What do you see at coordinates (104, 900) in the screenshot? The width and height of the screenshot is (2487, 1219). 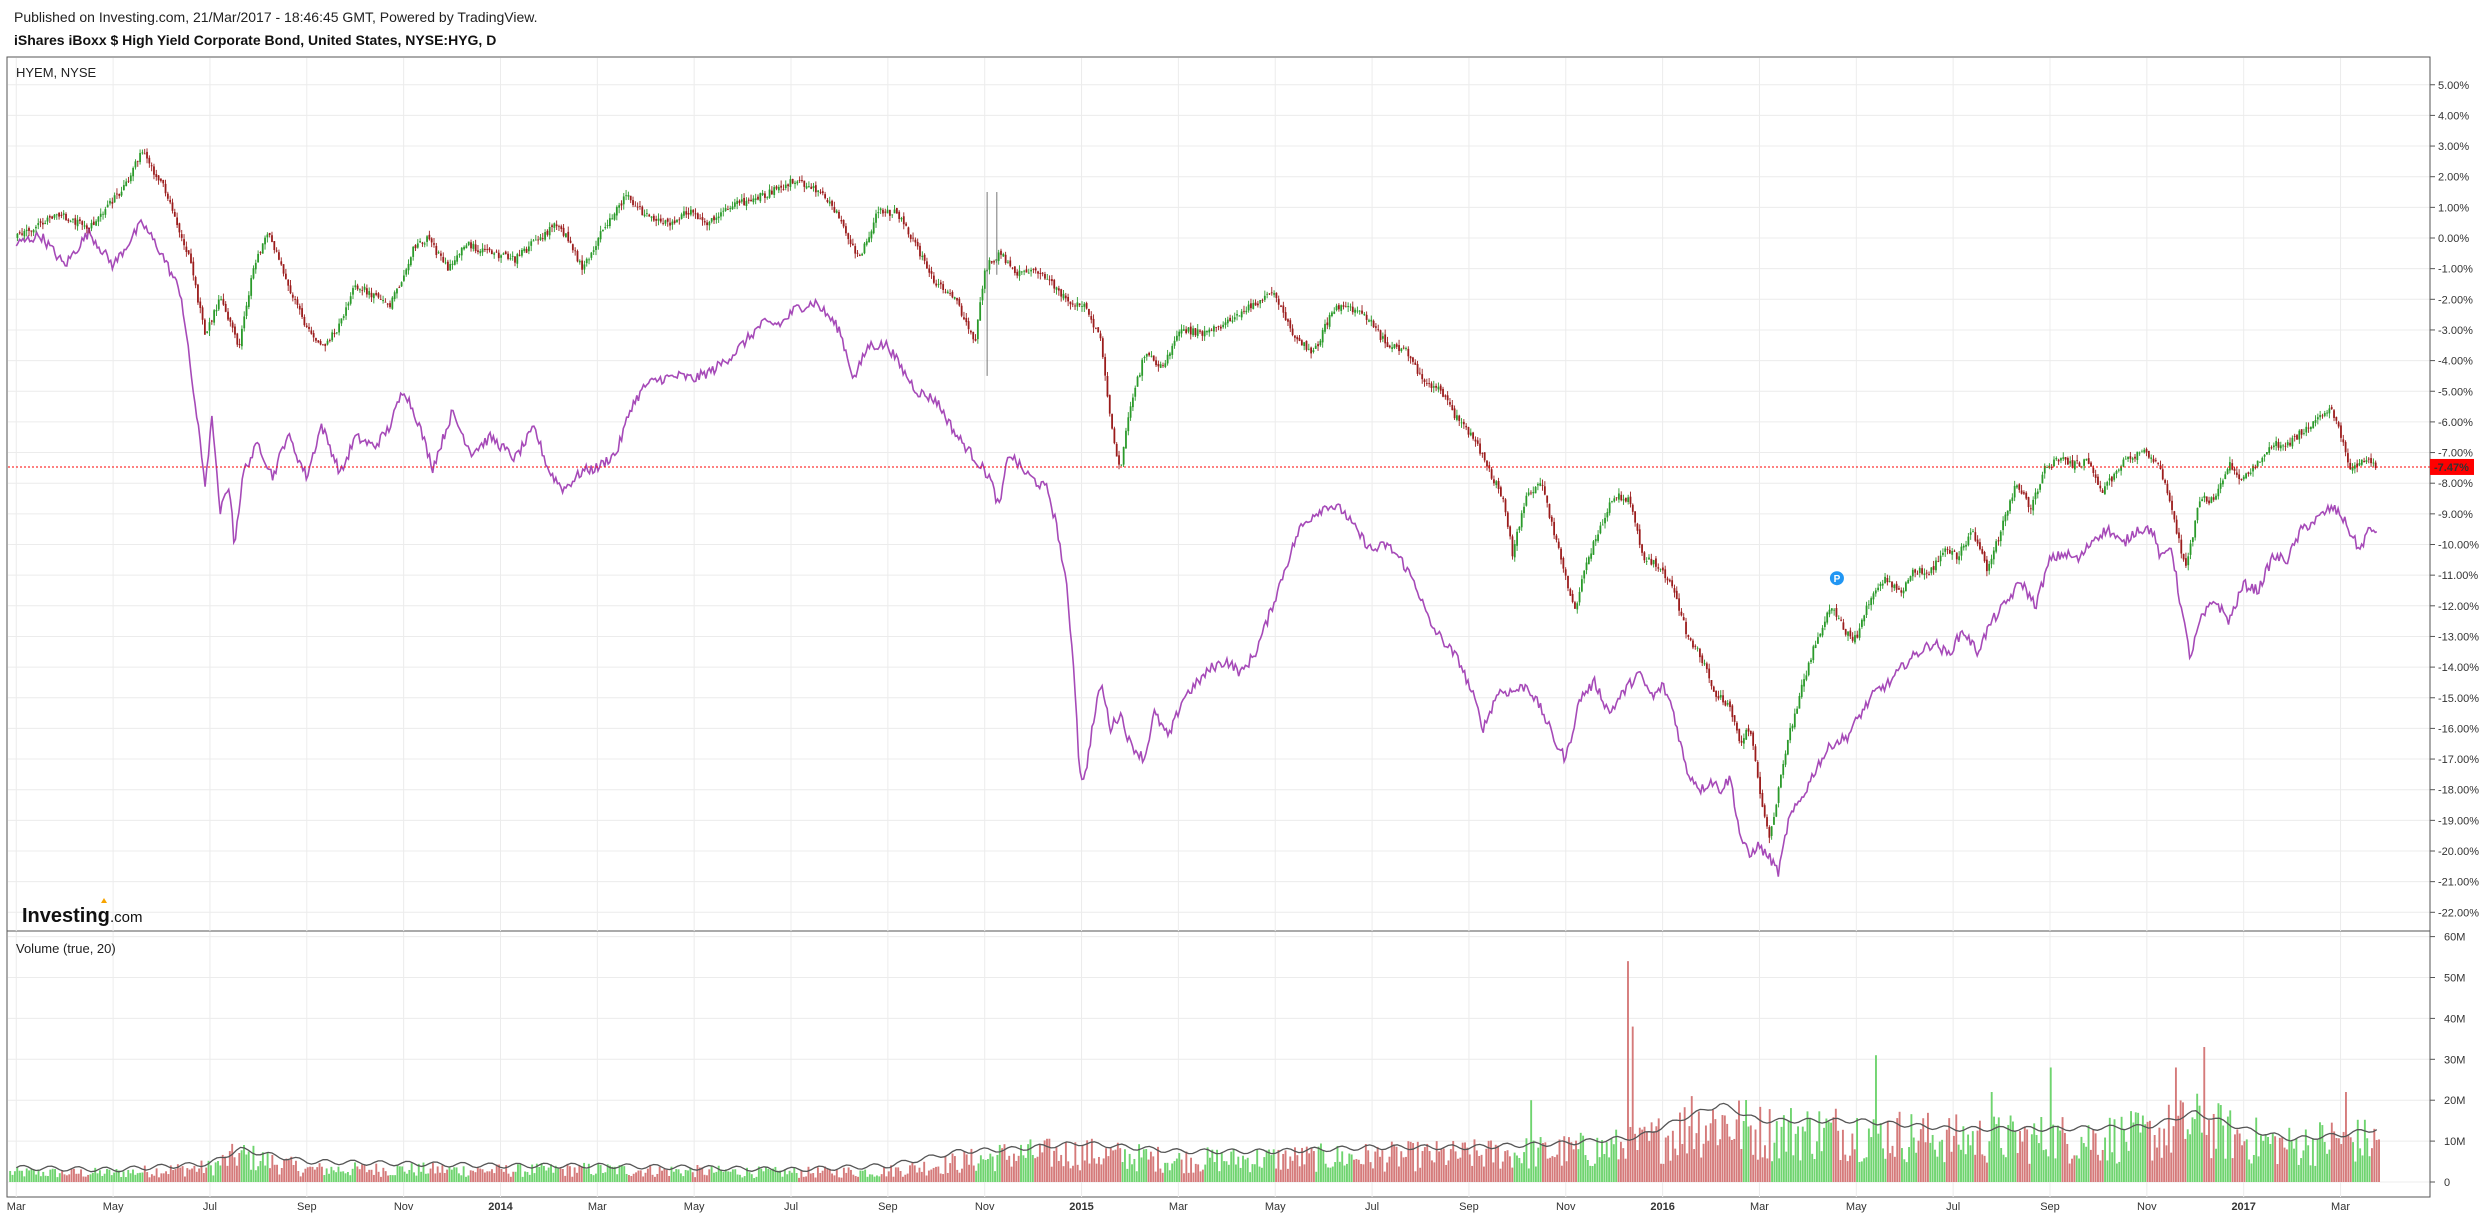 I see `logo-mark-icon` at bounding box center [104, 900].